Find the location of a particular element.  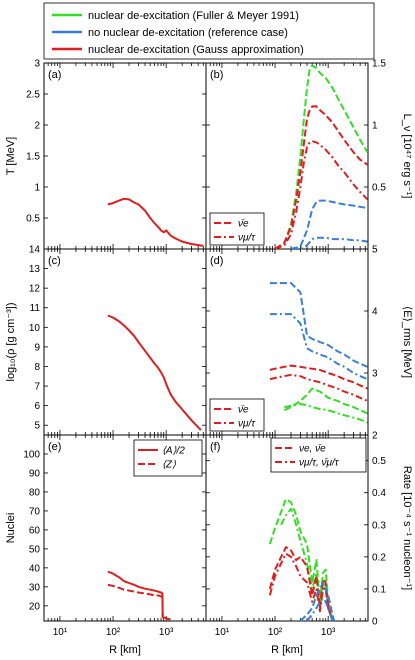

panel-f-mini-legend-label: νe, ν̄e is located at coordinates (312, 449).